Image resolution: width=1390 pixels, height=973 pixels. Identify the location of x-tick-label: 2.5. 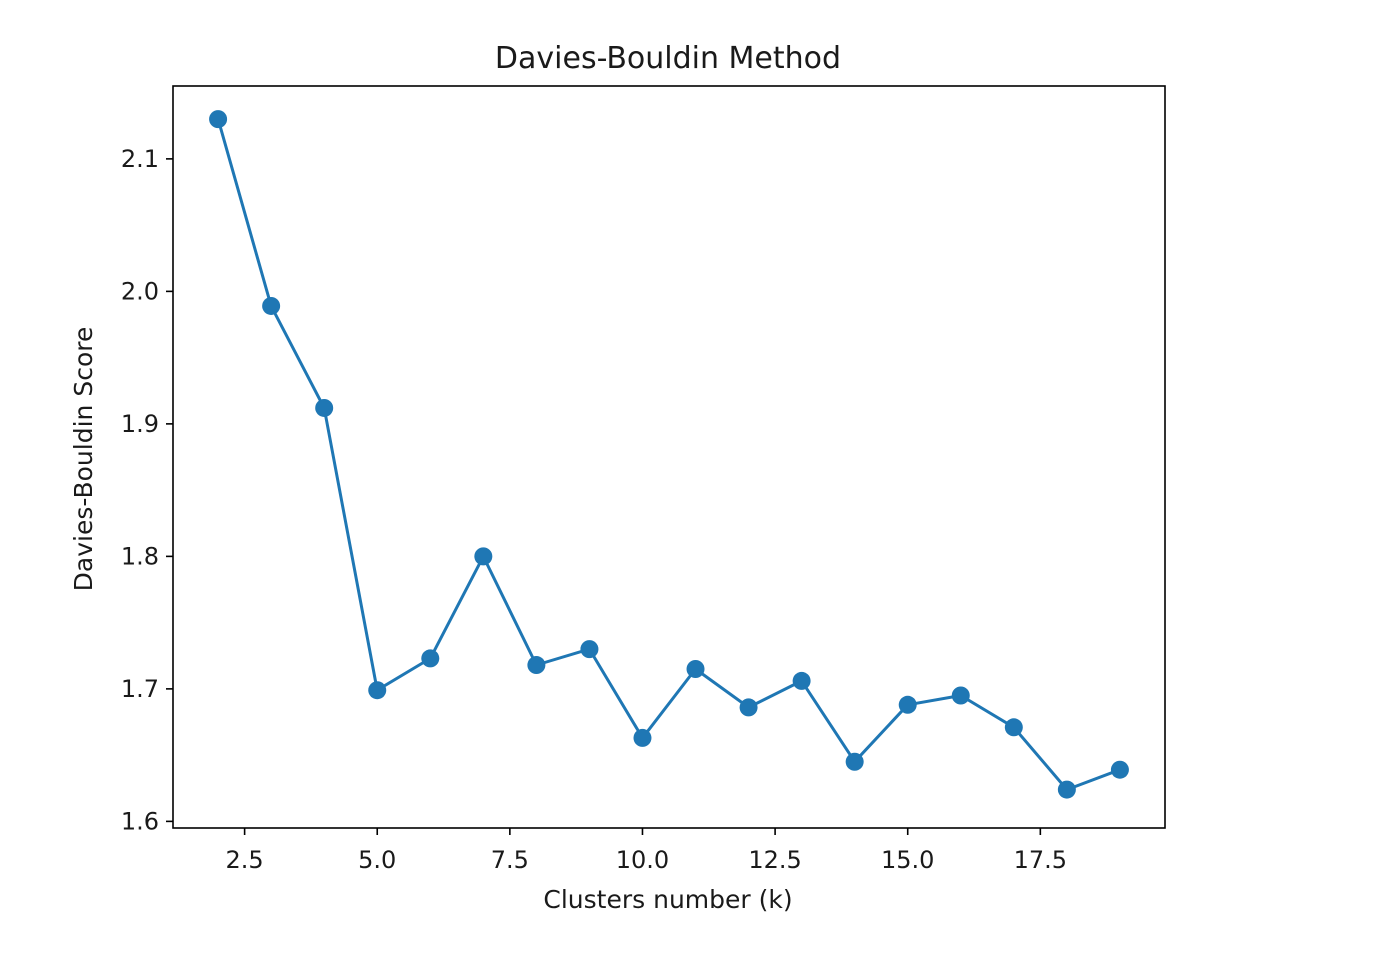
(245, 860).